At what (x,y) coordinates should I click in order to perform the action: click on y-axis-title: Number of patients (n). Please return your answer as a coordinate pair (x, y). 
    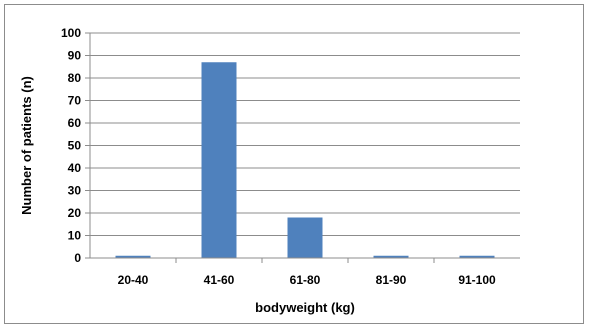
    Looking at the image, I should click on (26, 145).